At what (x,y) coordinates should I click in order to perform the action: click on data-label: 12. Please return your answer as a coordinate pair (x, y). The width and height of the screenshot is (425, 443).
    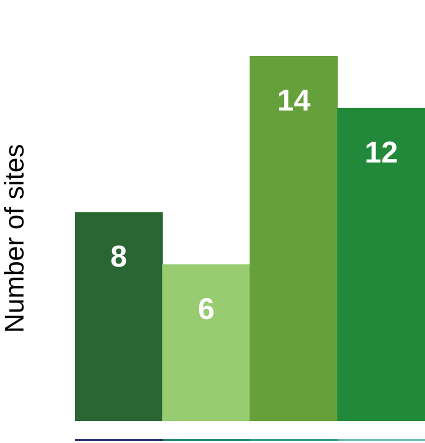
    Looking at the image, I should click on (381, 153).